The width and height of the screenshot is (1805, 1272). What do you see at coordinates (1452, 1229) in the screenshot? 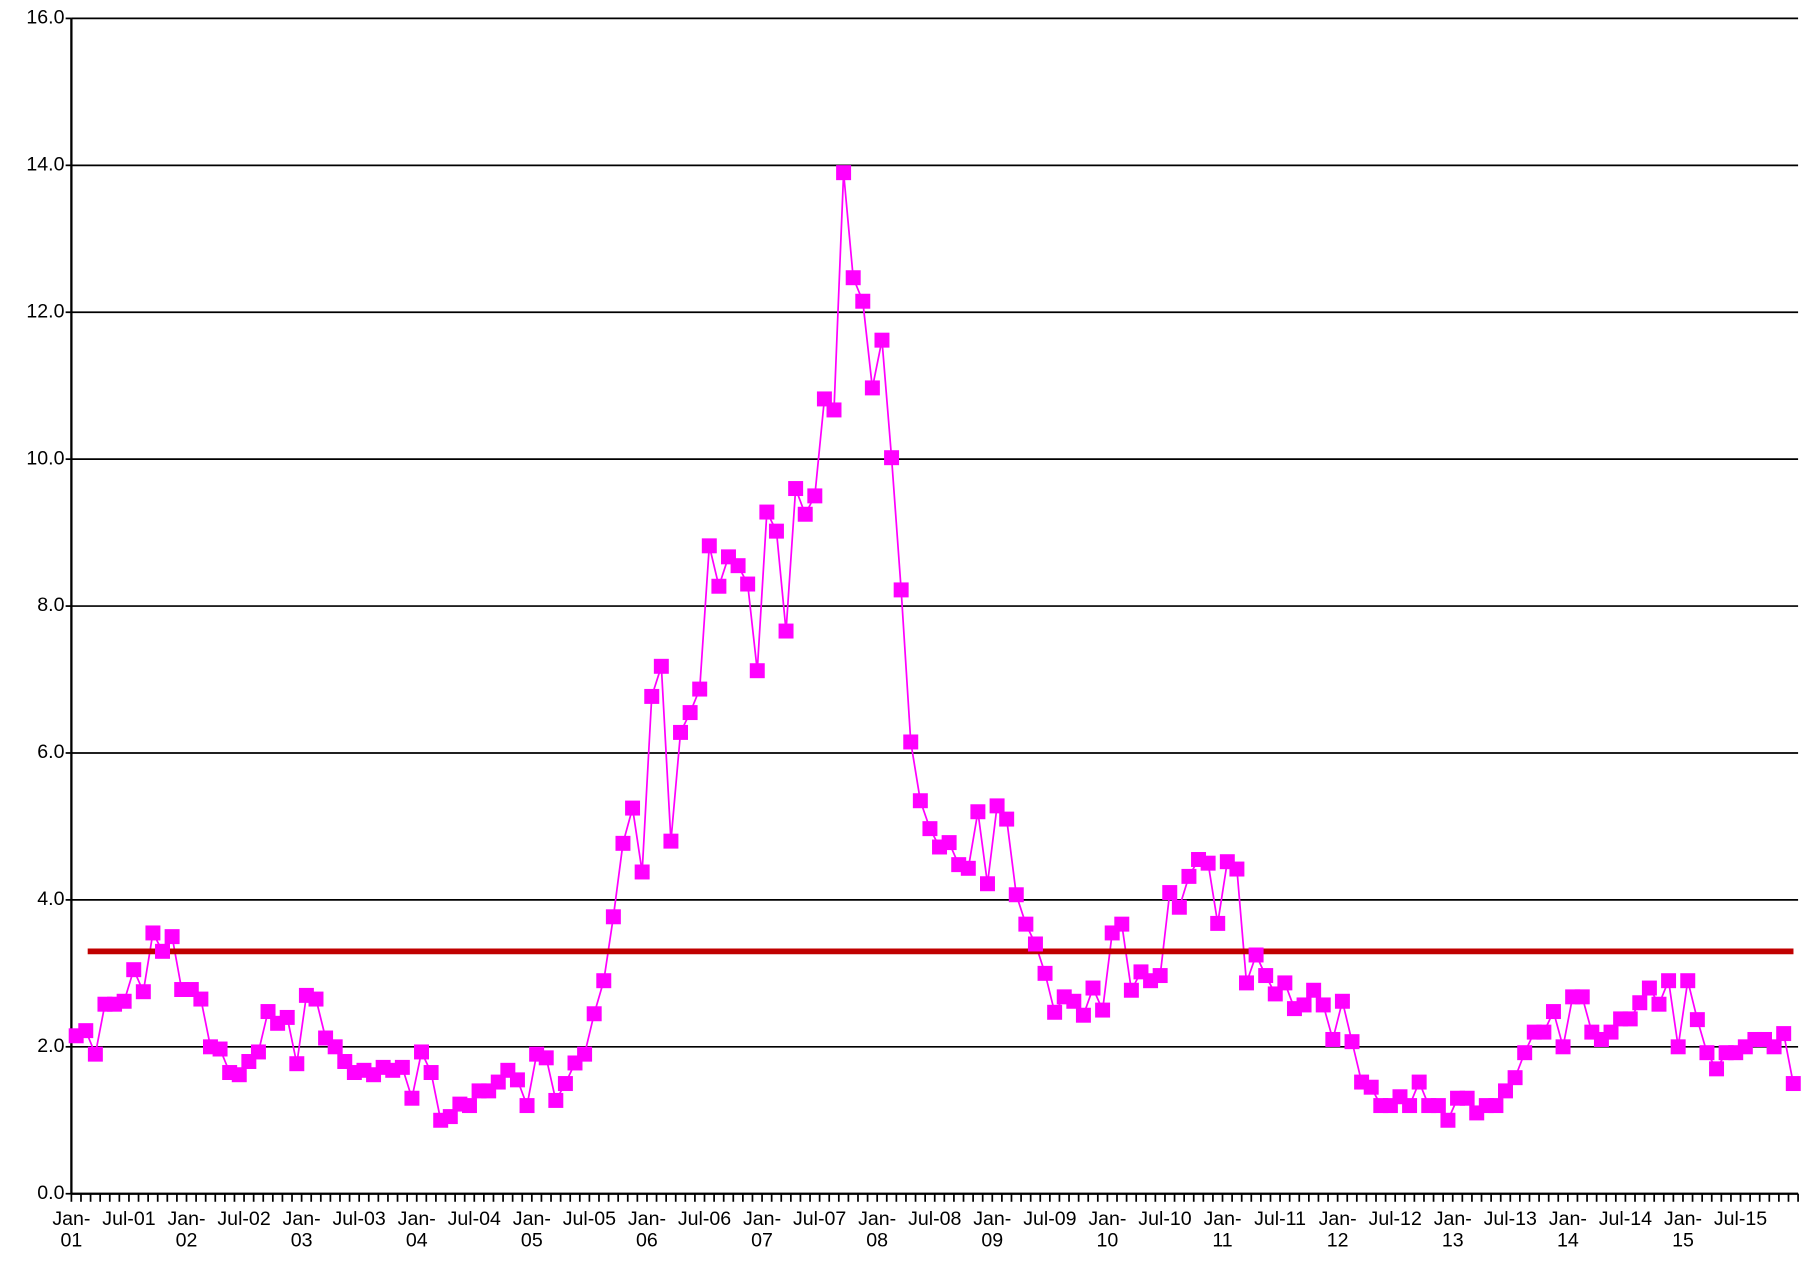
I see `x-tick-label: Jan-13` at bounding box center [1452, 1229].